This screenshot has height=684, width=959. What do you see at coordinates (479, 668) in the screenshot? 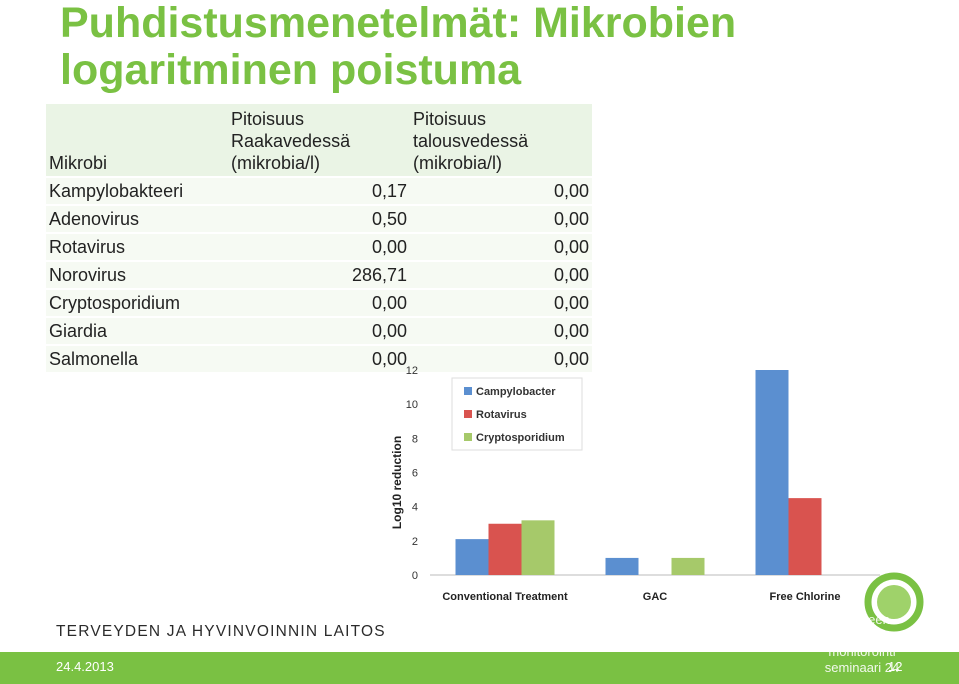
I see `footer-bar` at bounding box center [479, 668].